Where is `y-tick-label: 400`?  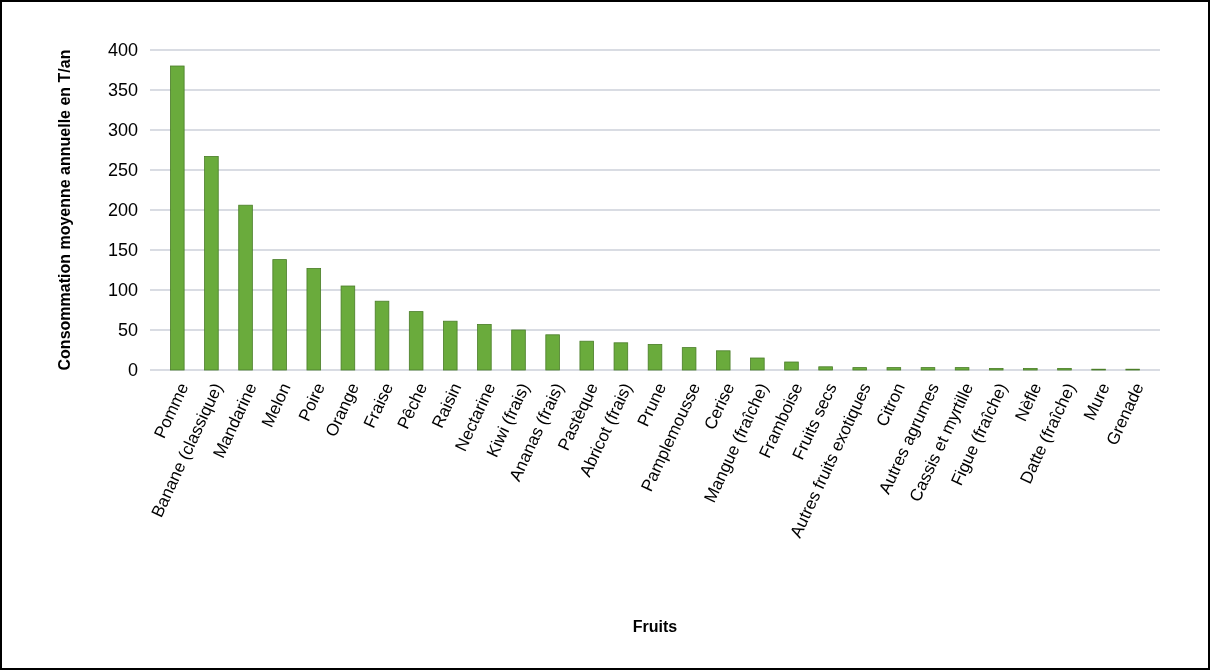 y-tick-label: 400 is located at coordinates (122, 50).